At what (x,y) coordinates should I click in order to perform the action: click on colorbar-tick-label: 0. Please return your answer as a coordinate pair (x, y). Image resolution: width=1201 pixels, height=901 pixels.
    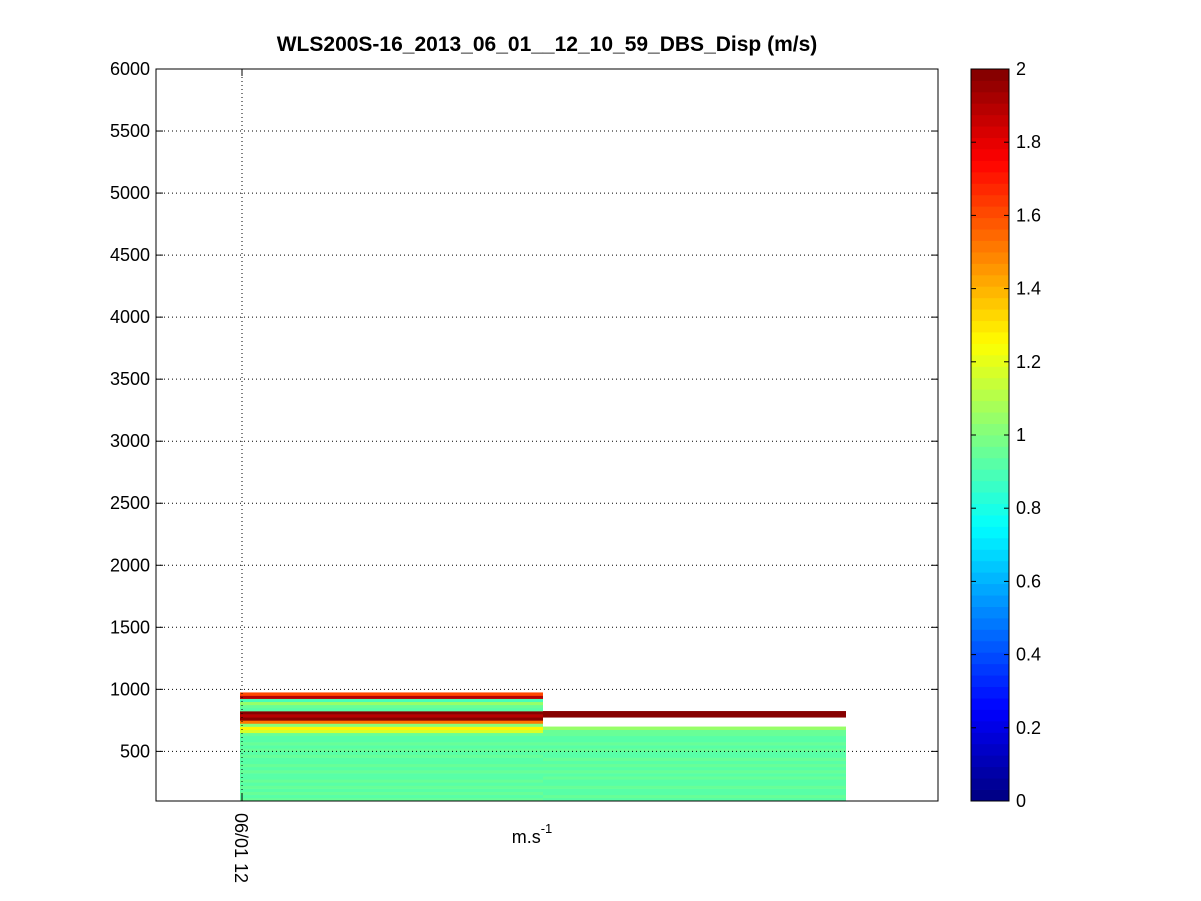
    Looking at the image, I should click on (1021, 801).